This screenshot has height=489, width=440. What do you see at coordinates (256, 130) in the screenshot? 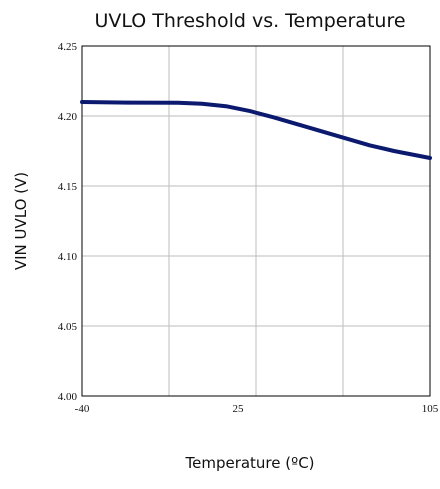
I see `series-line` at bounding box center [256, 130].